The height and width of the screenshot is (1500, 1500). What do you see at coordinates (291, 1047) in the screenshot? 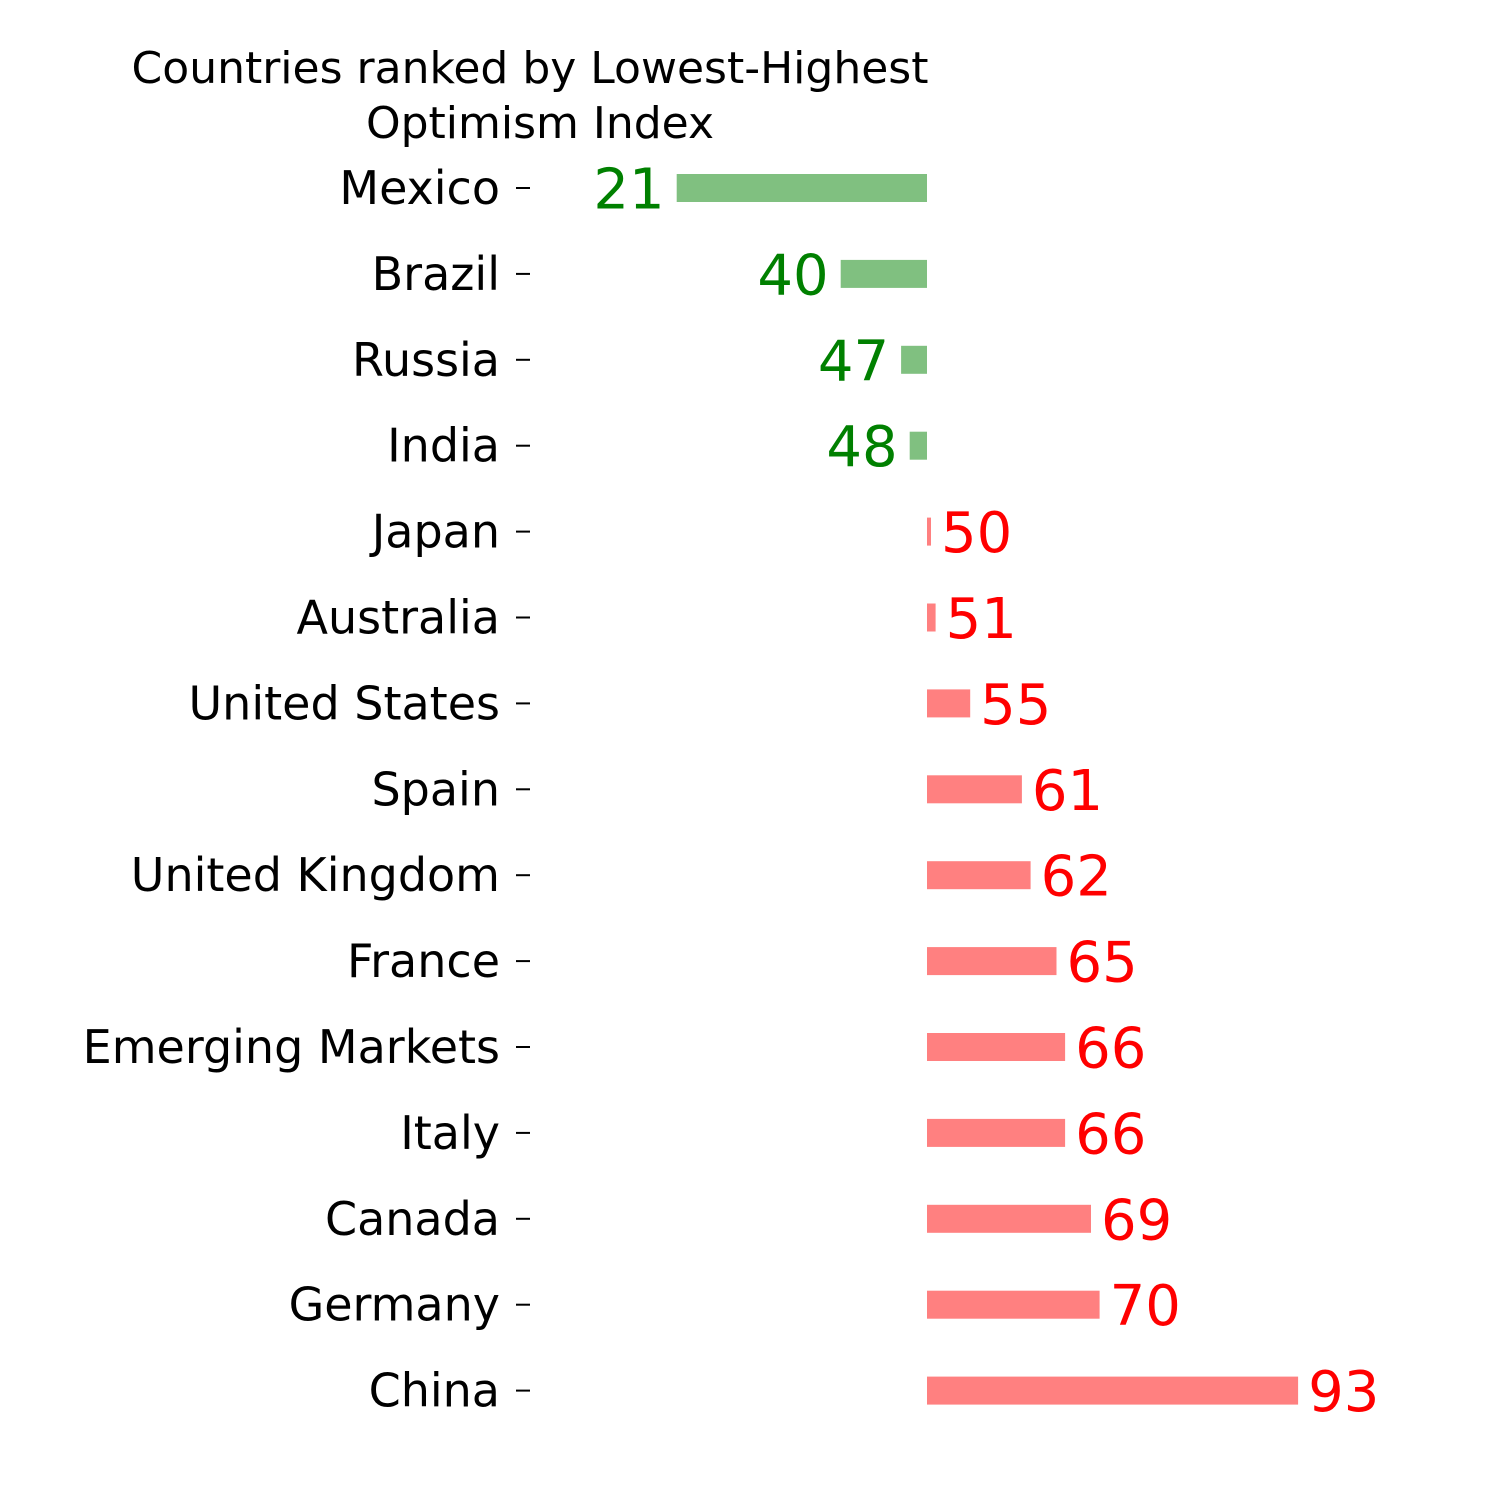
I see `y-tick-label: Emerging Markets` at bounding box center [291, 1047].